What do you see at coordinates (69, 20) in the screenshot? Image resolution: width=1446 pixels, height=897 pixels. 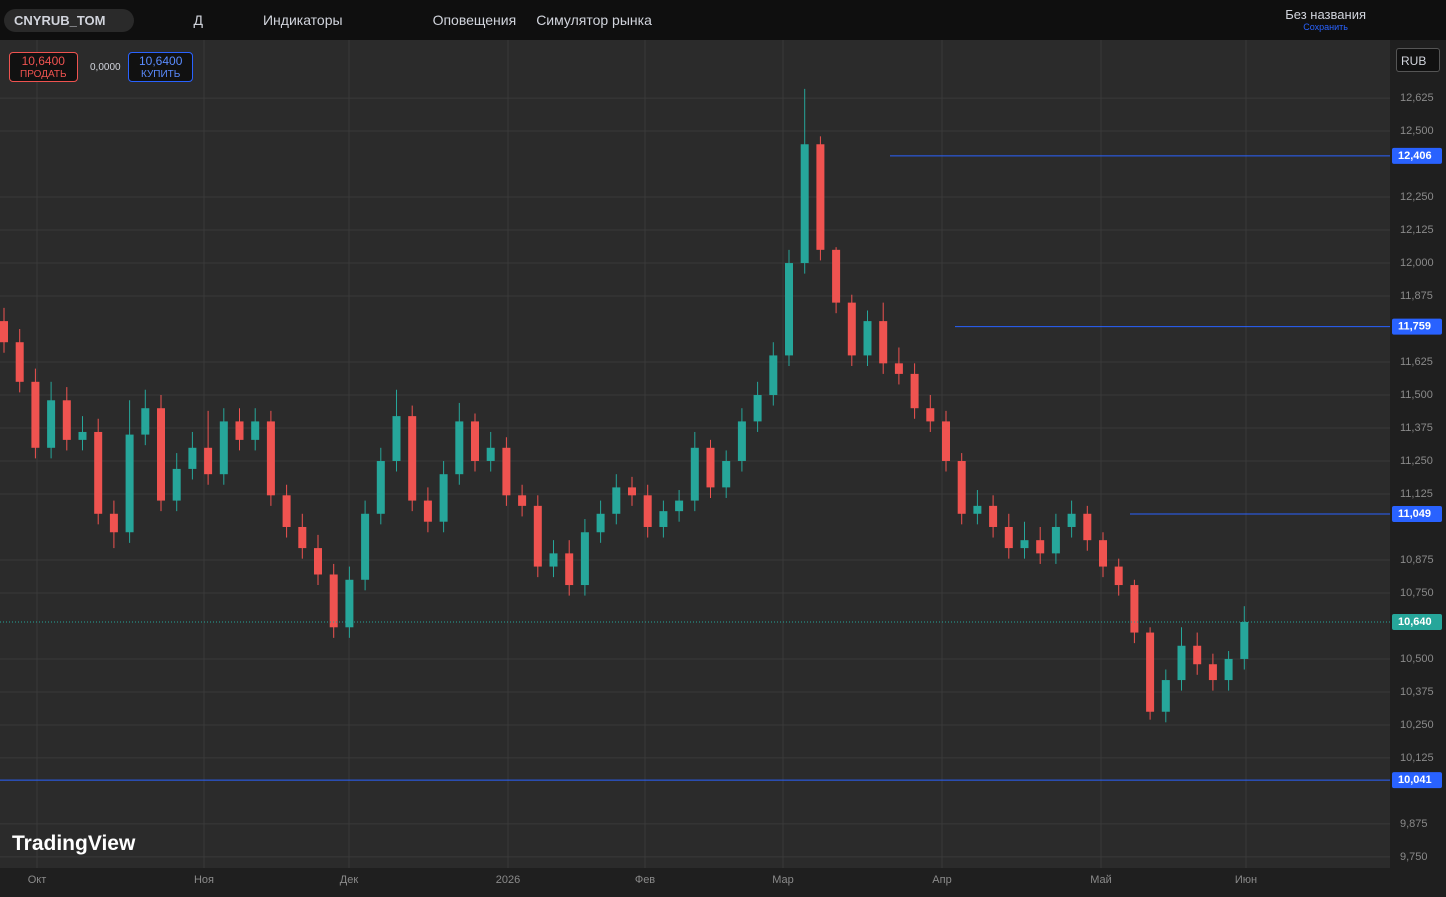 I see `symbol: CNYRUB_TOM` at bounding box center [69, 20].